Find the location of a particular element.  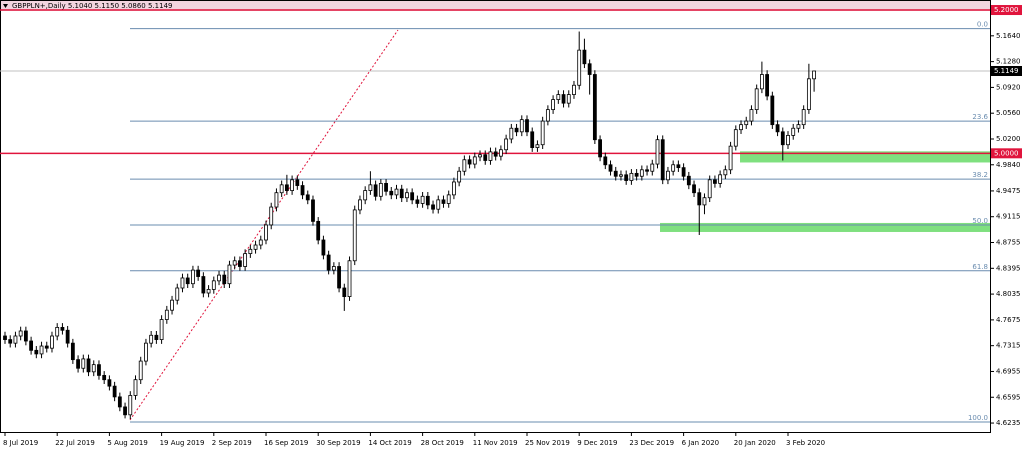

y-tick-label: 5.0200 is located at coordinates (1008, 139).